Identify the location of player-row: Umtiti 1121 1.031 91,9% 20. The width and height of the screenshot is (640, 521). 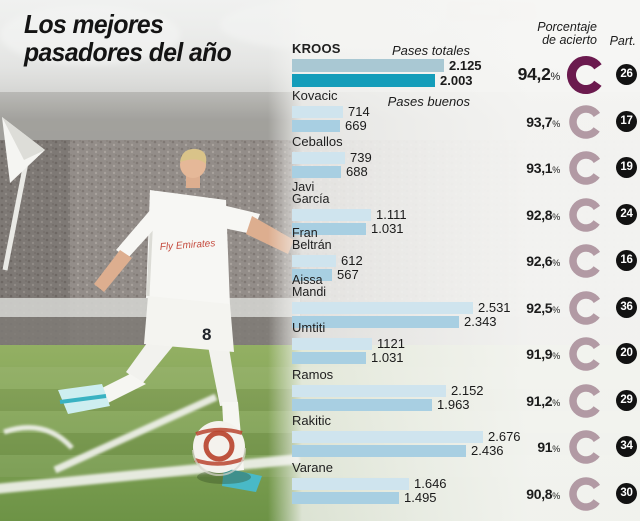
(320, 345).